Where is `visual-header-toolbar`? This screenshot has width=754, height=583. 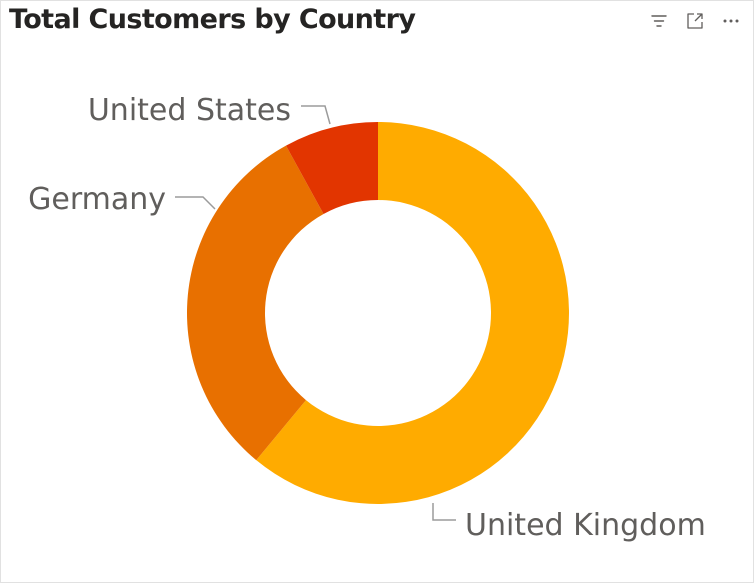 visual-header-toolbar is located at coordinates (695, 21).